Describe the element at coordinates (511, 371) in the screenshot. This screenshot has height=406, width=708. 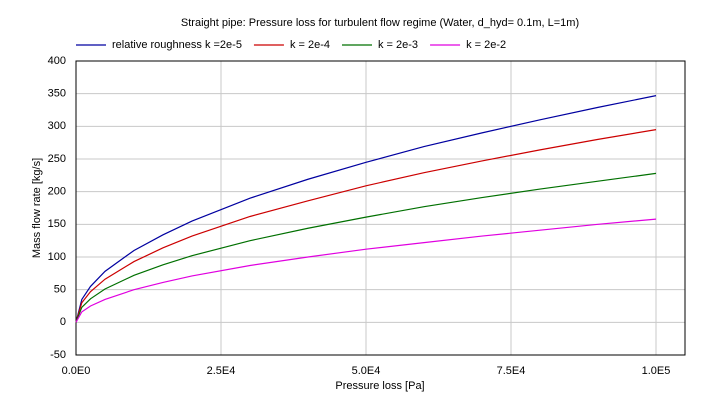
I see `x-tick-label: 7.5E4` at that location.